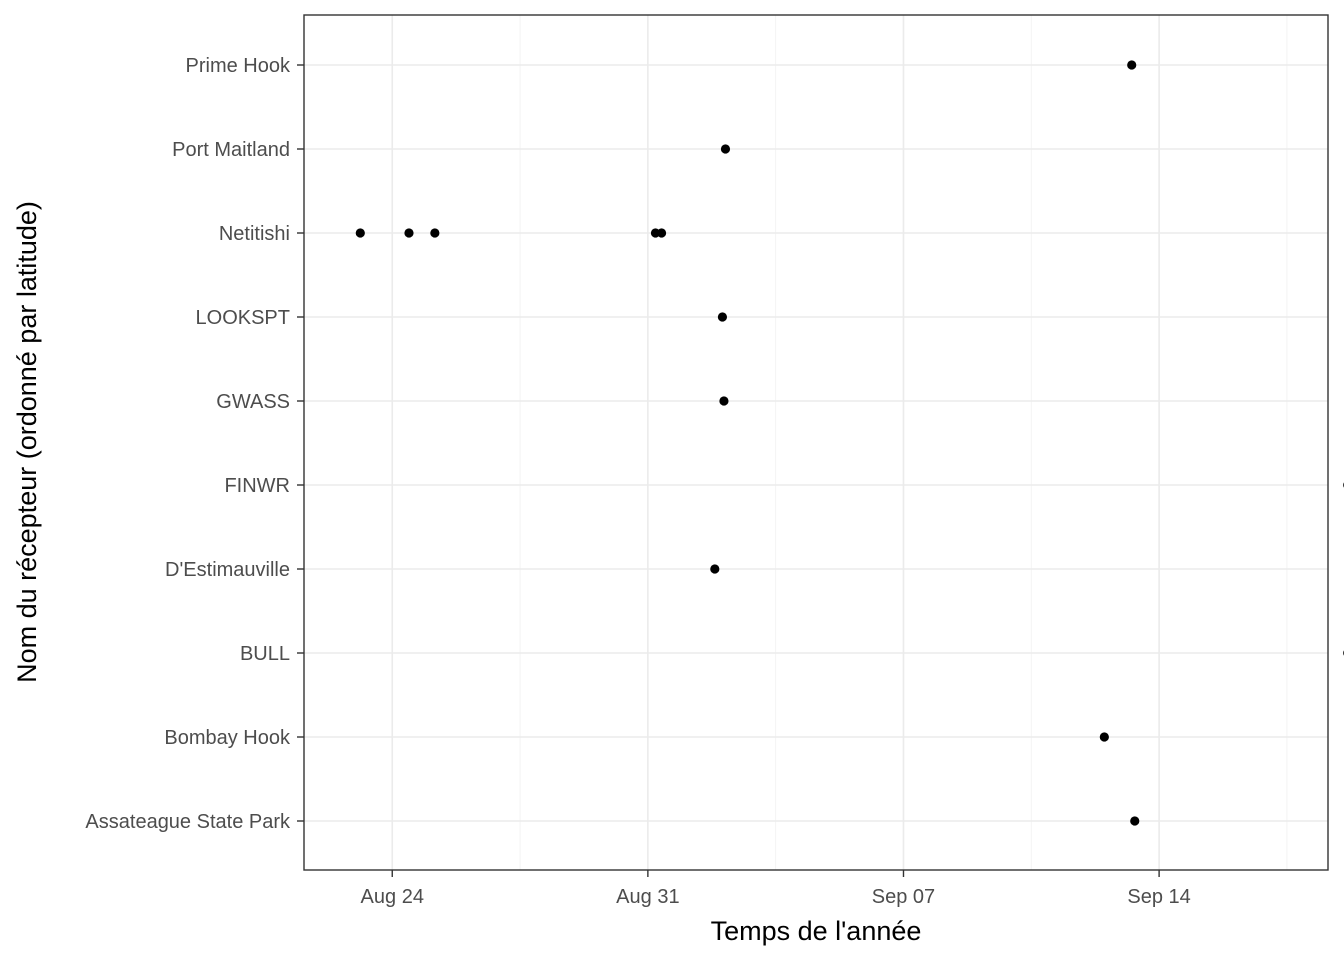  What do you see at coordinates (227, 738) in the screenshot?
I see `y-tick-label: Bombay Hook` at bounding box center [227, 738].